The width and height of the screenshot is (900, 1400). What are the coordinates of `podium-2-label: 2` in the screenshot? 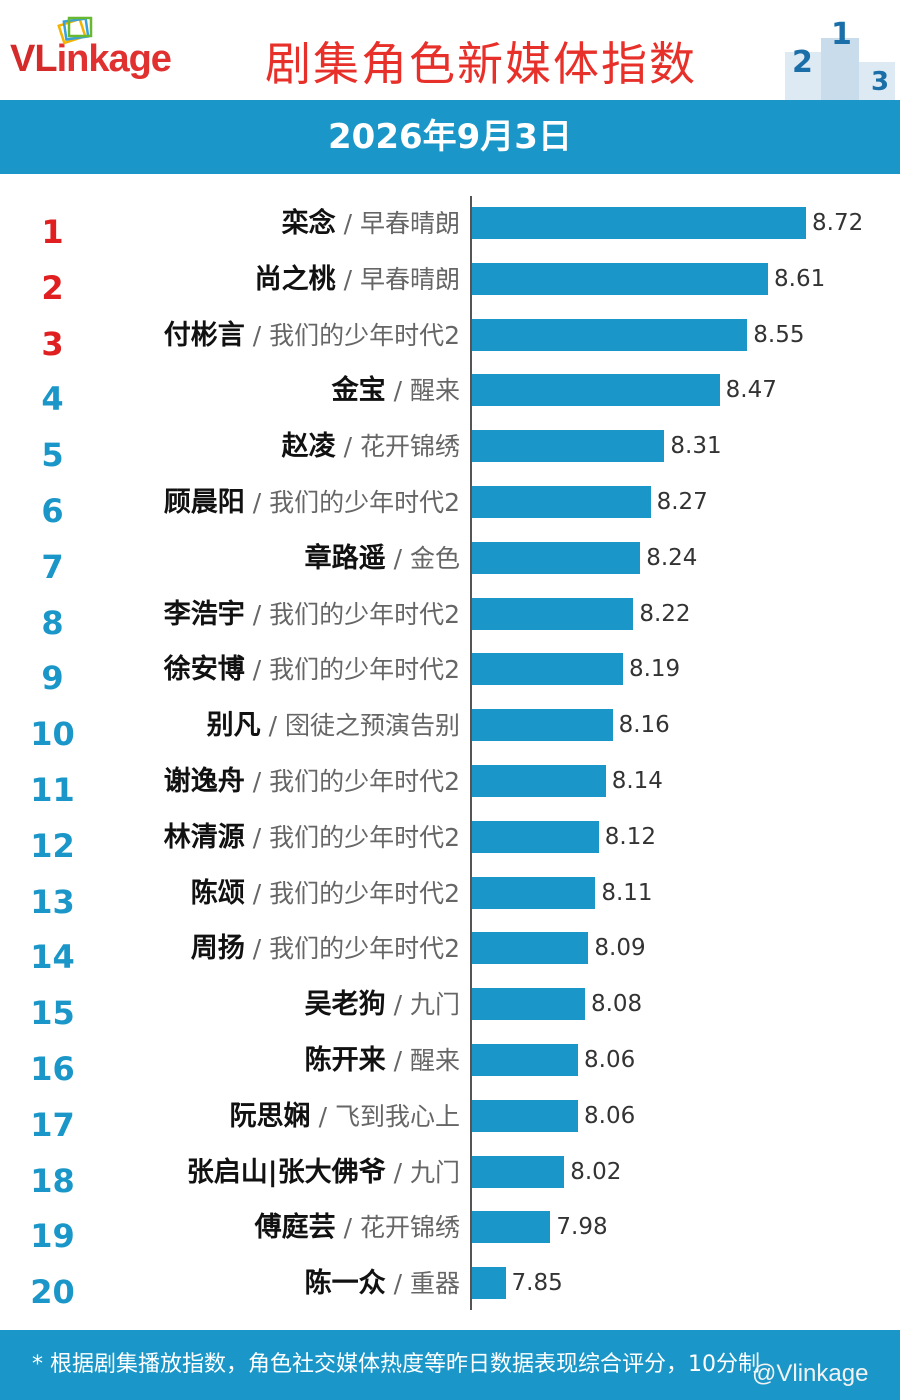 It's located at (802, 62).